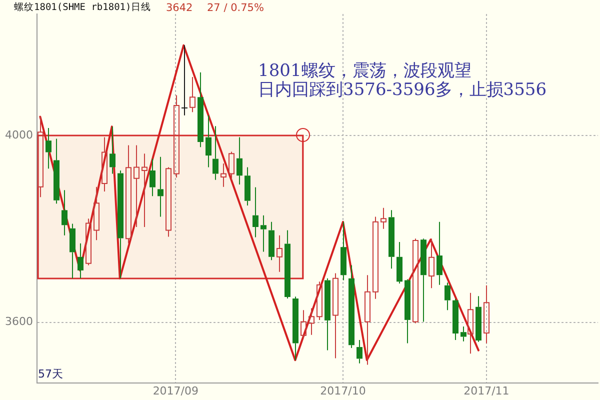 This screenshot has height=400, width=600. Describe the element at coordinates (235, 8) in the screenshot. I see `annotation: 27 / 0.75%` at that location.